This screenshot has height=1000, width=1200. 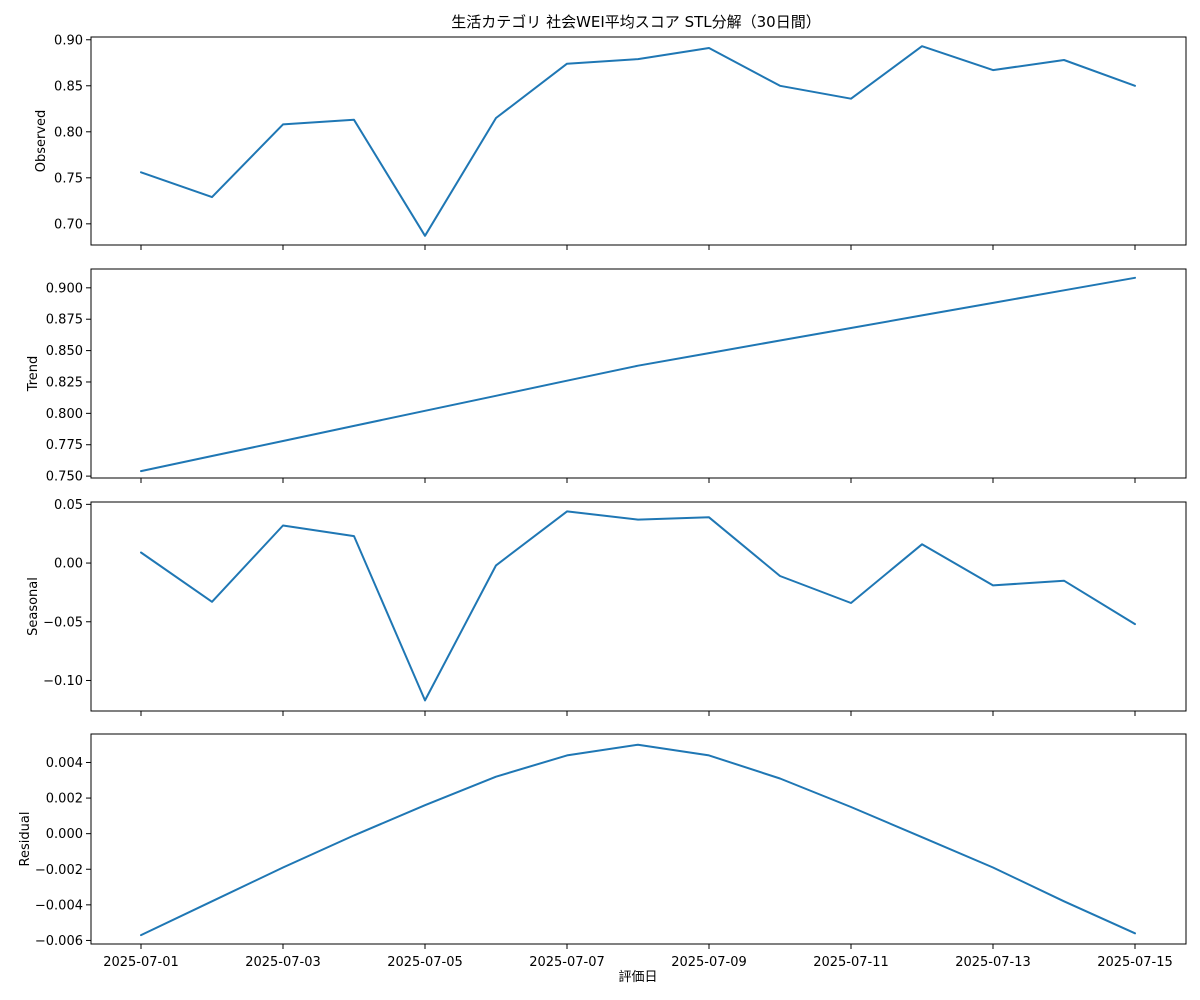 I want to click on y-tick-label: 0.875, so click(x=64, y=320).